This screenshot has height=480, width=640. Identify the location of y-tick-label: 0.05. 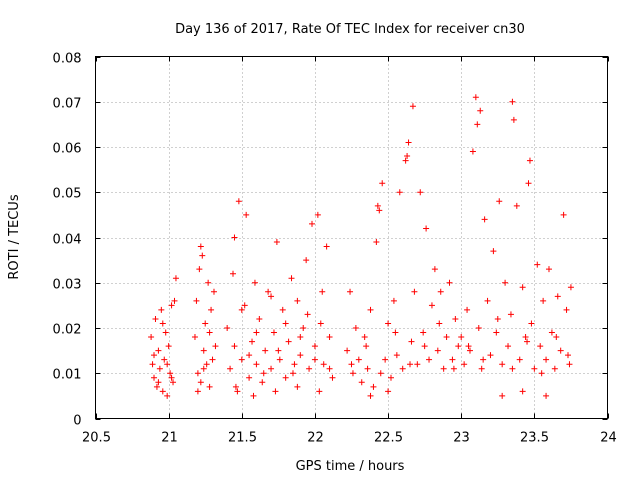
(67, 194).